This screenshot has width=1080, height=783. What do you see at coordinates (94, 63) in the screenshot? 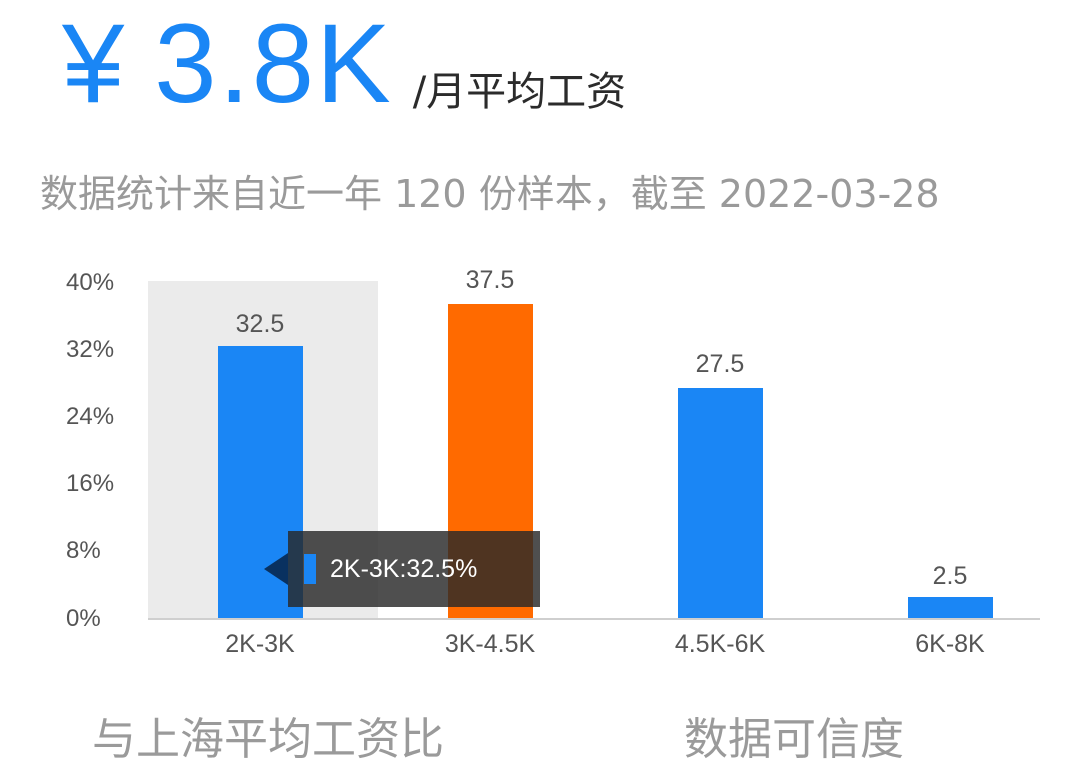
I see `currency-symbol: ¥` at bounding box center [94, 63].